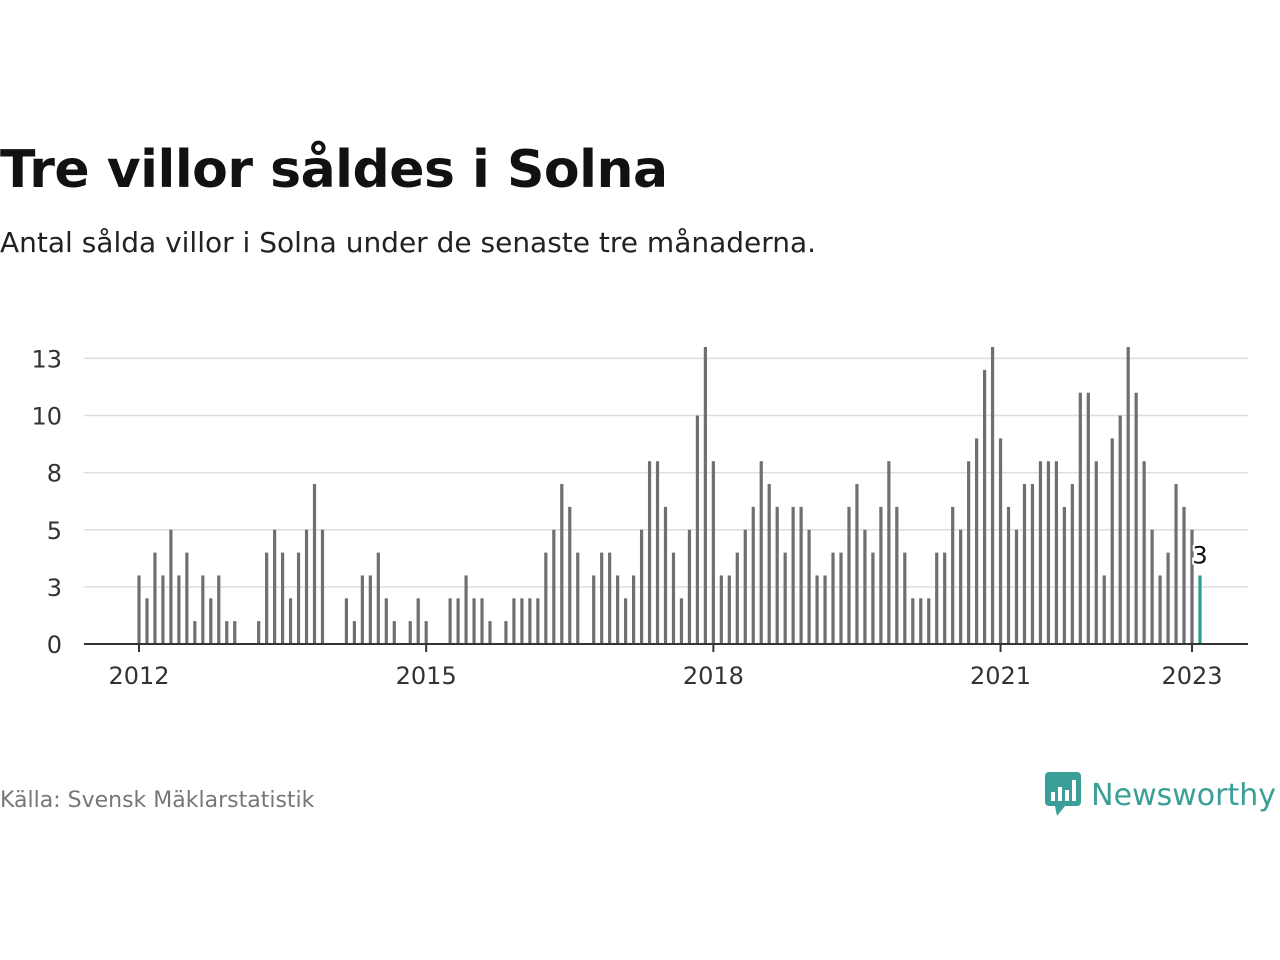  I want to click on y-tick-label: 3, so click(54, 588).